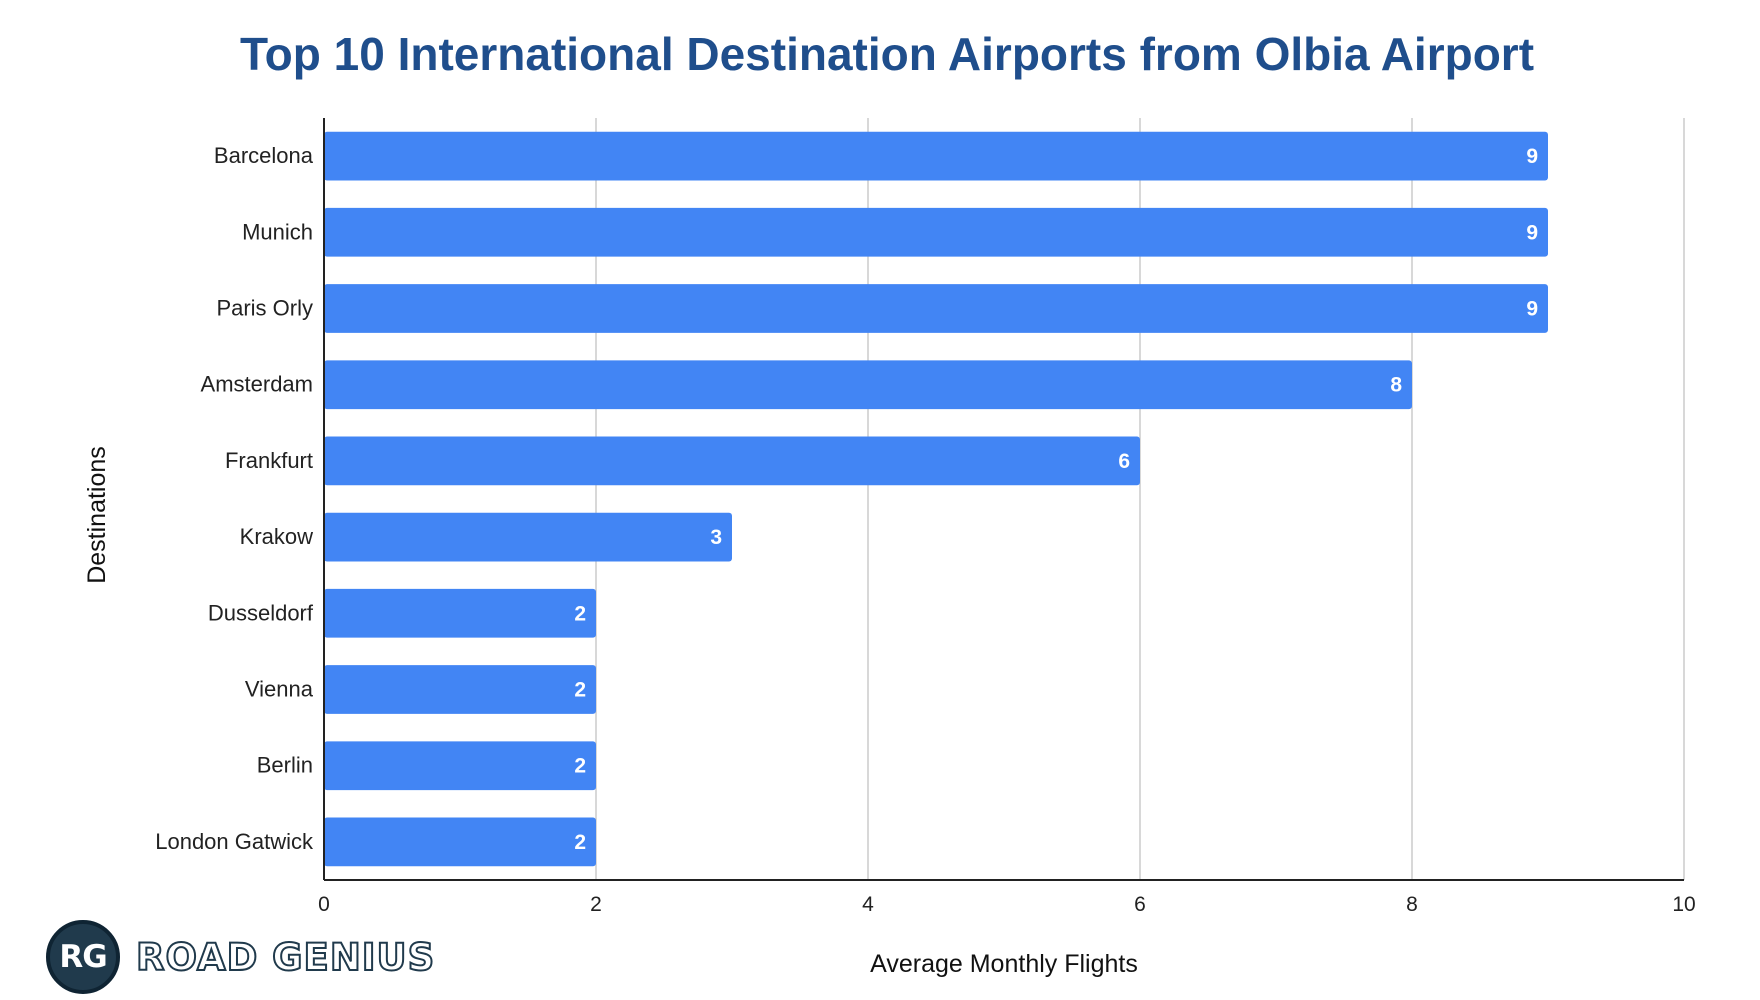  I want to click on category-label-london-gatwick: London Gatwick, so click(234, 841).